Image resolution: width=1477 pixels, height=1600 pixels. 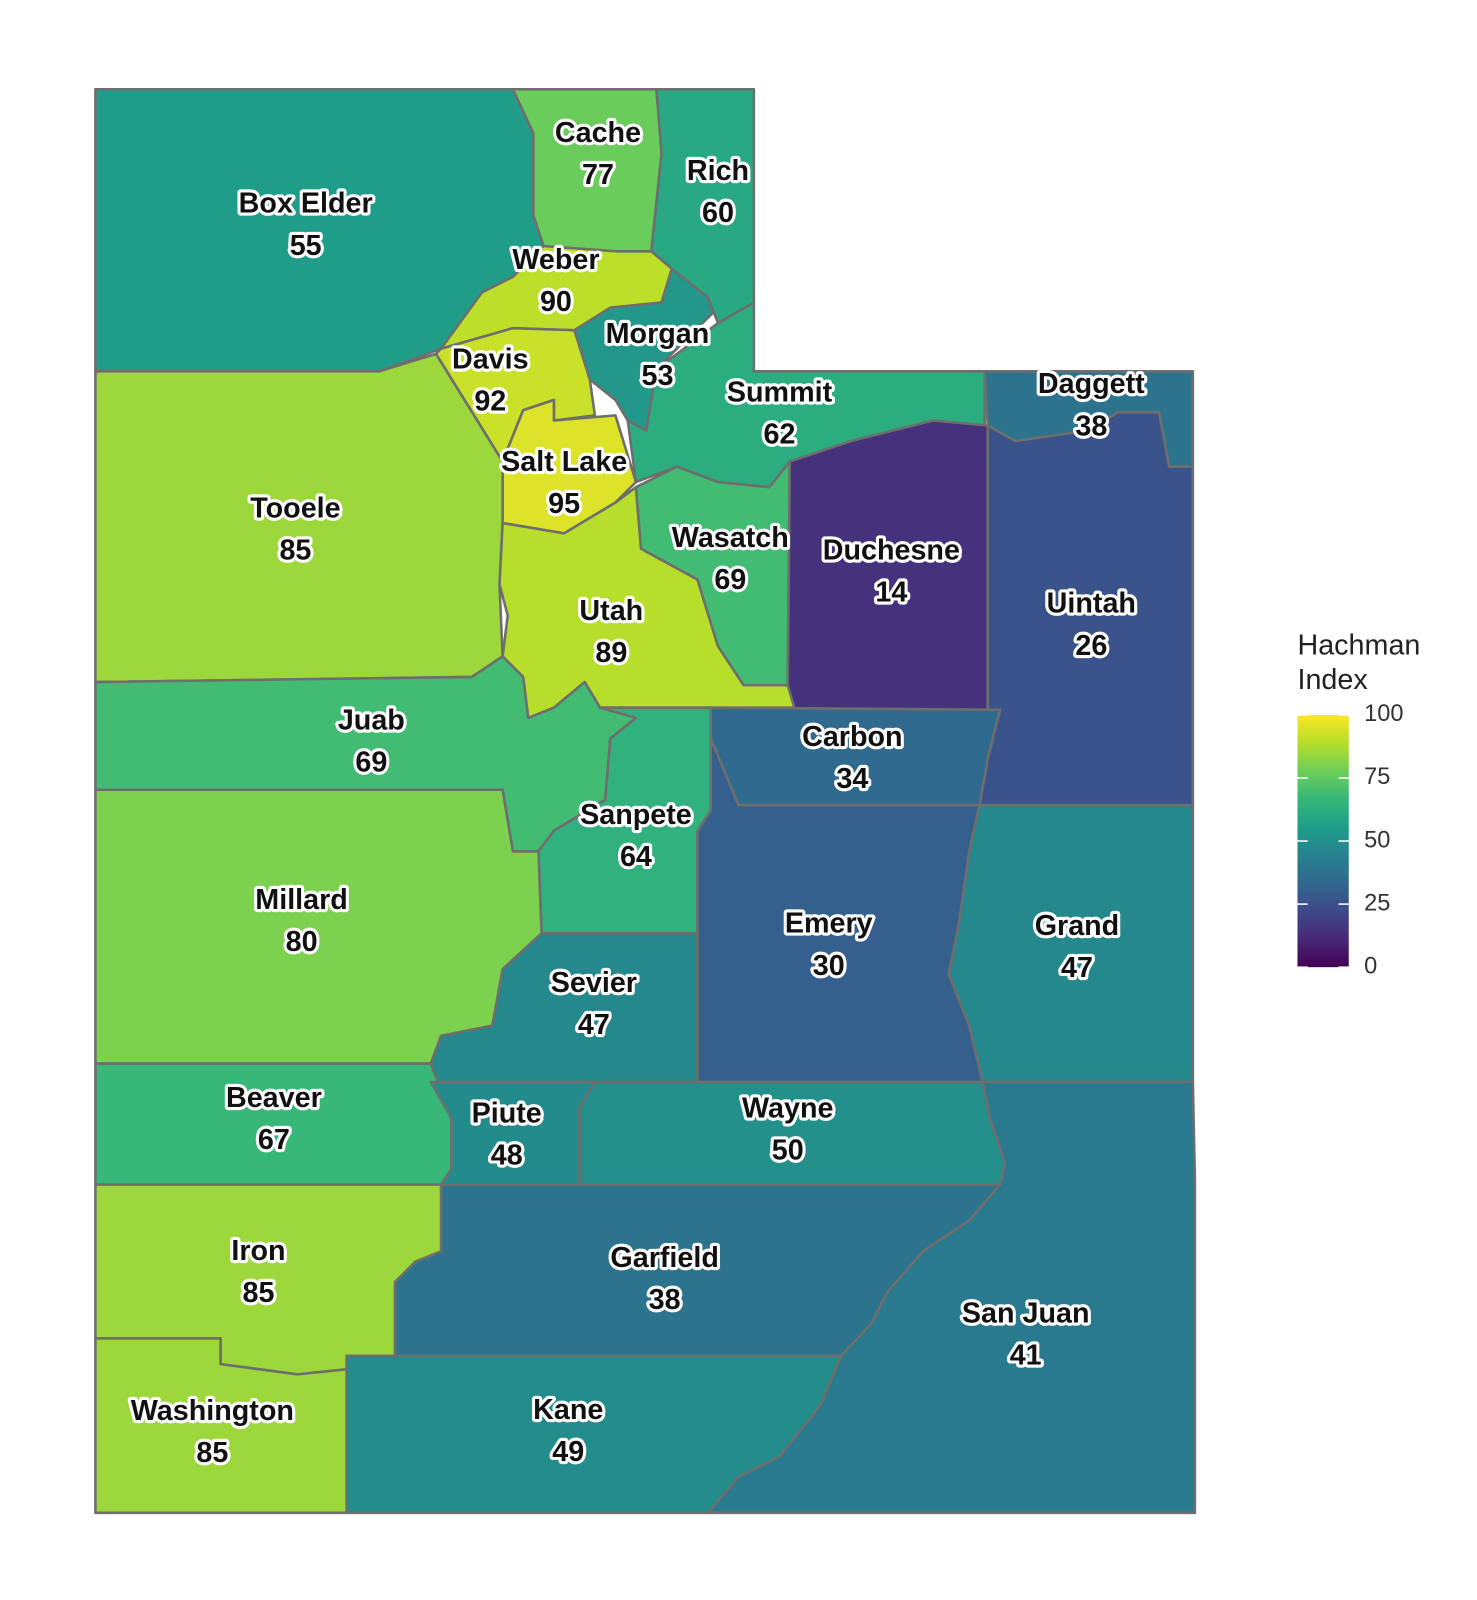 What do you see at coordinates (730, 538) in the screenshot?
I see `county-name: Wasatch` at bounding box center [730, 538].